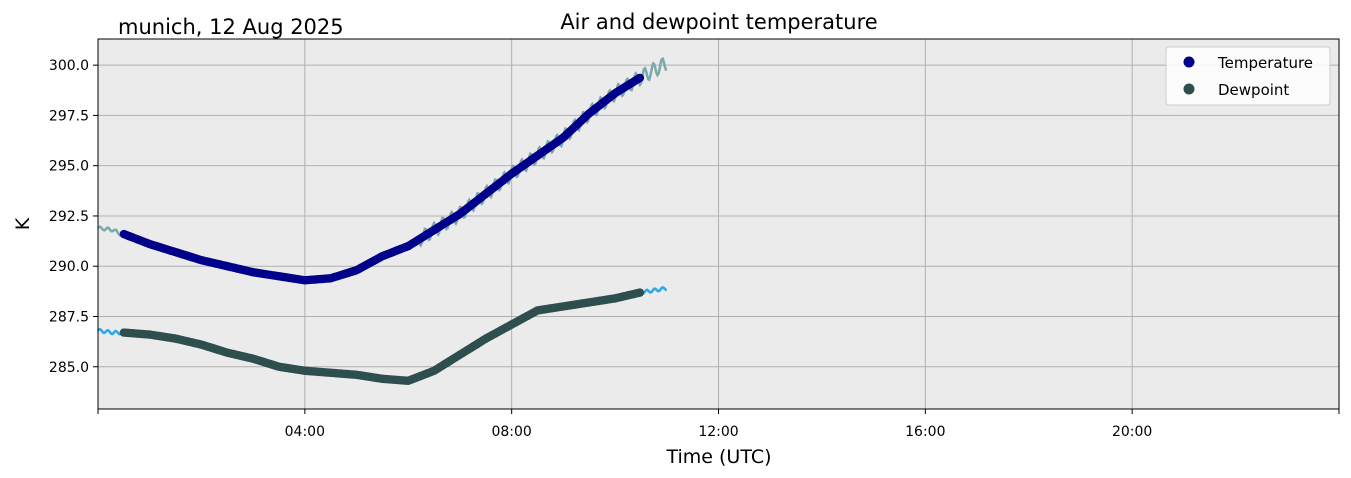 The image size is (1351, 478). I want to click on y-tick-label: 290.0, so click(69, 267).